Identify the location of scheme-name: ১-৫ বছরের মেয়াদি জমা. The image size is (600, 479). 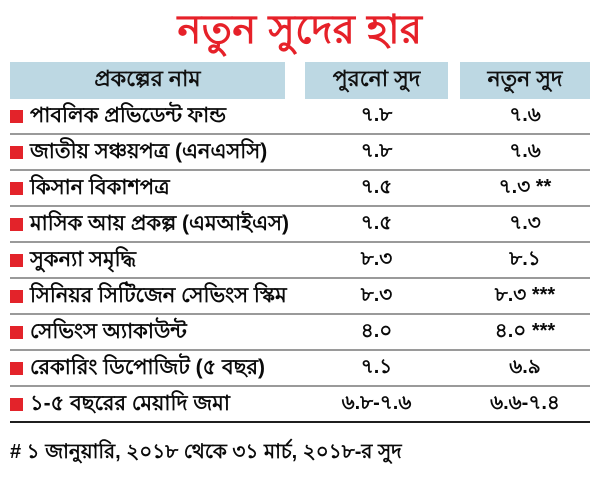
(130, 403).